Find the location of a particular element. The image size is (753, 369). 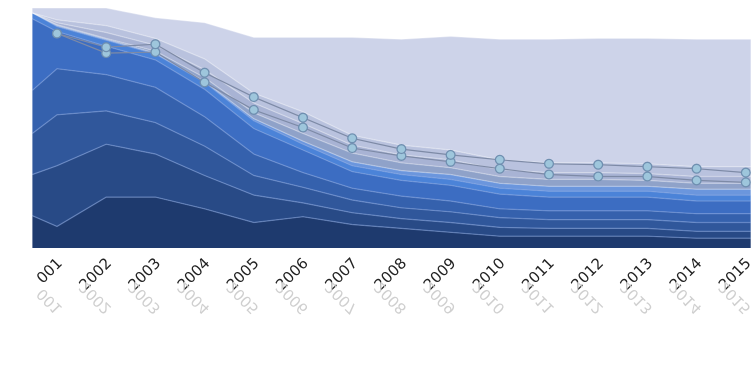

data-point-s1-2015 is located at coordinates (745, 182).